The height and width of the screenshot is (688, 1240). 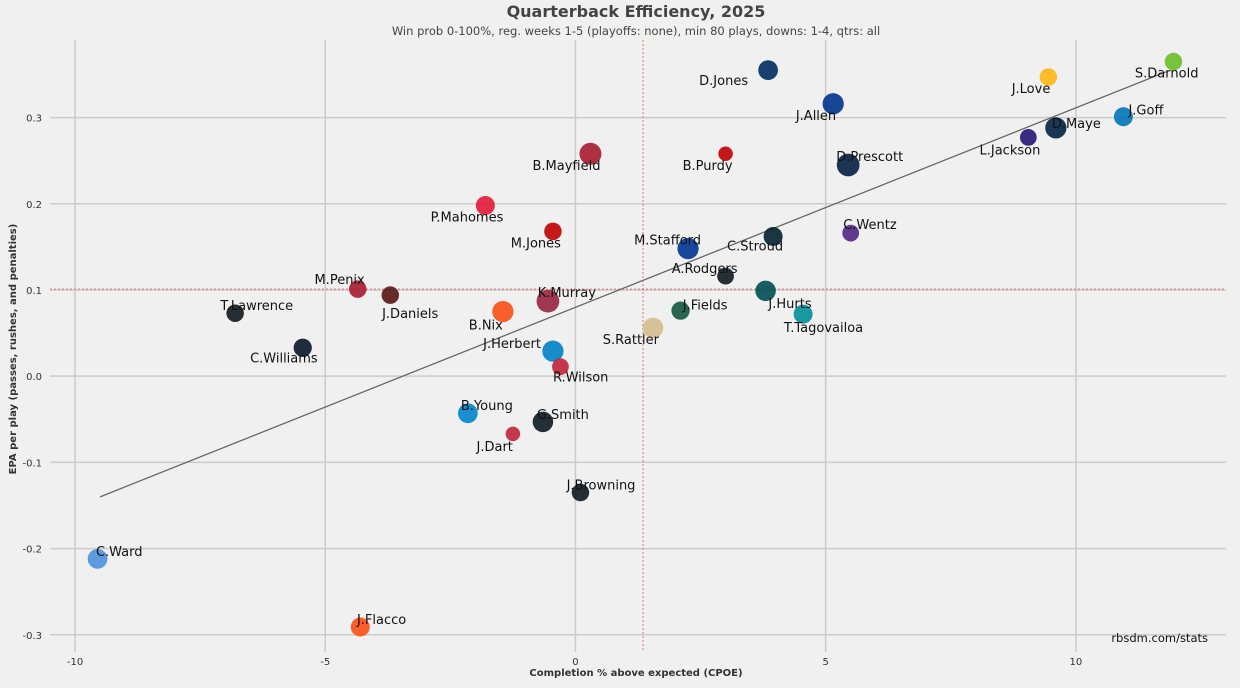 I want to click on y-tick-label: 0.2, so click(x=34, y=205).